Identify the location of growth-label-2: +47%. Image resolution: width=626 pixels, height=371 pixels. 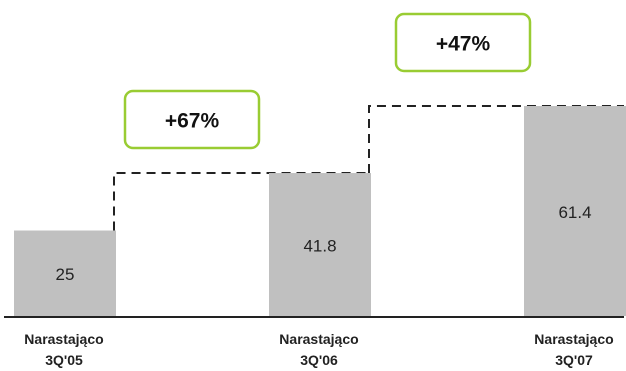
(463, 44).